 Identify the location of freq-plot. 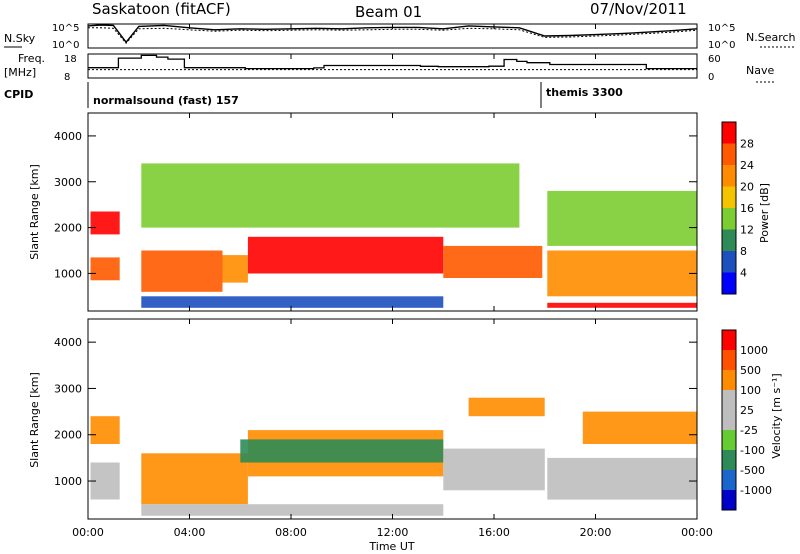
(392, 62).